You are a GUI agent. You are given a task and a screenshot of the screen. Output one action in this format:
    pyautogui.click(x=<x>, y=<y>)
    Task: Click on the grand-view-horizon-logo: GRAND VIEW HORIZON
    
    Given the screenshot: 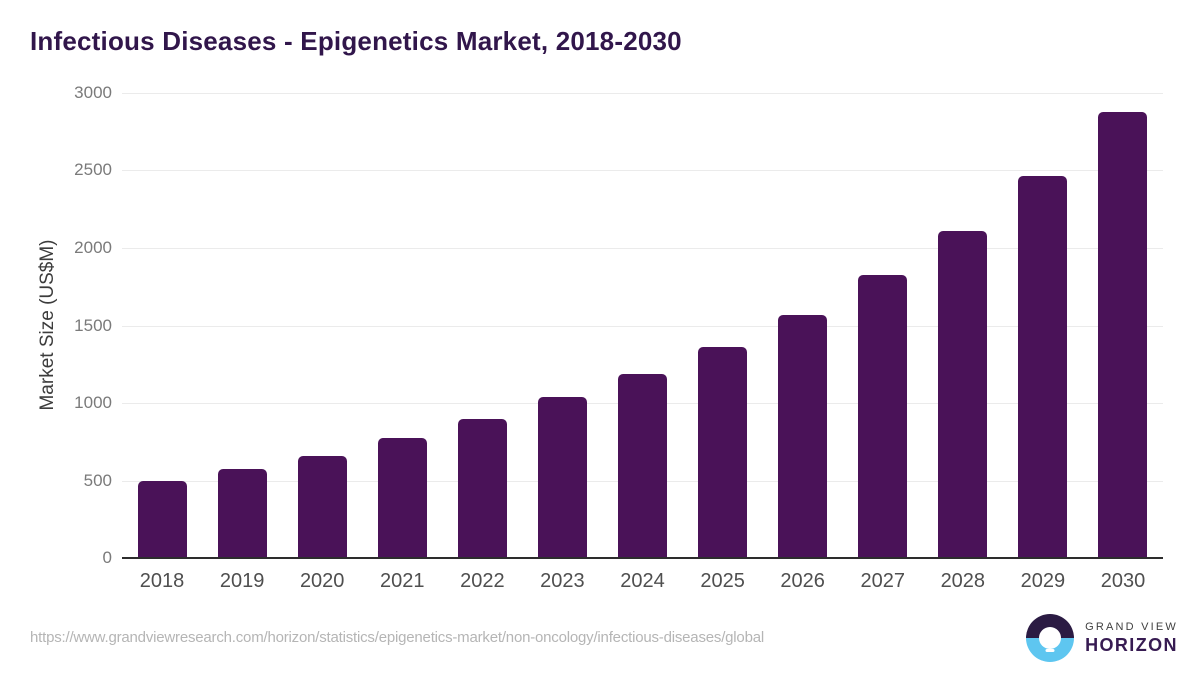 What is the action you would take?
    pyautogui.click(x=1102, y=638)
    